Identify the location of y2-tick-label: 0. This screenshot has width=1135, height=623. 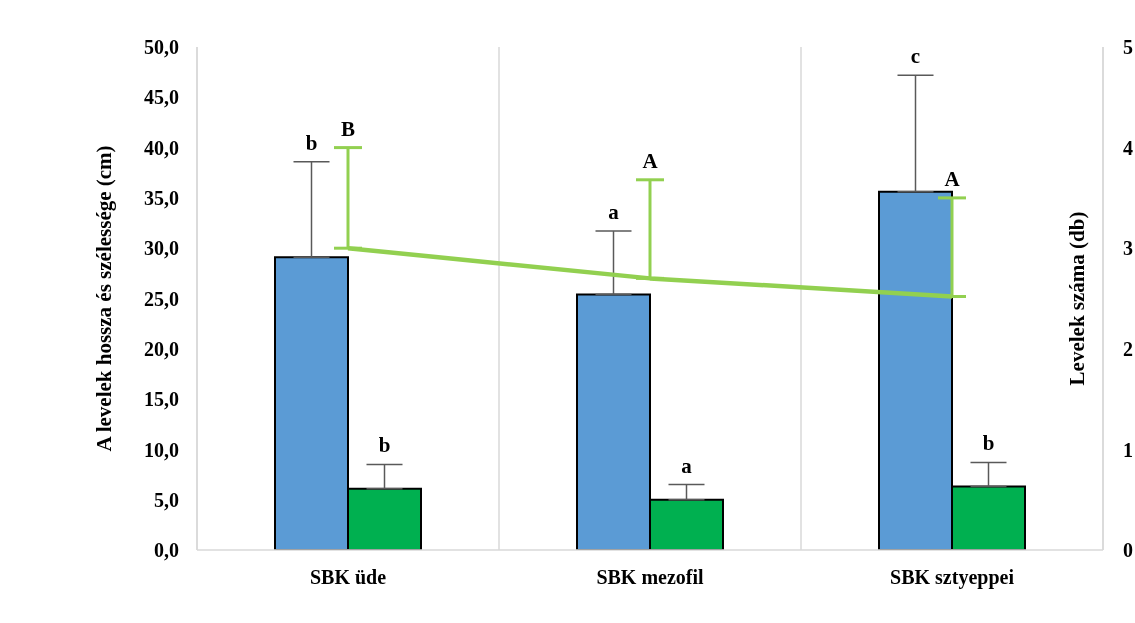
(1128, 550).